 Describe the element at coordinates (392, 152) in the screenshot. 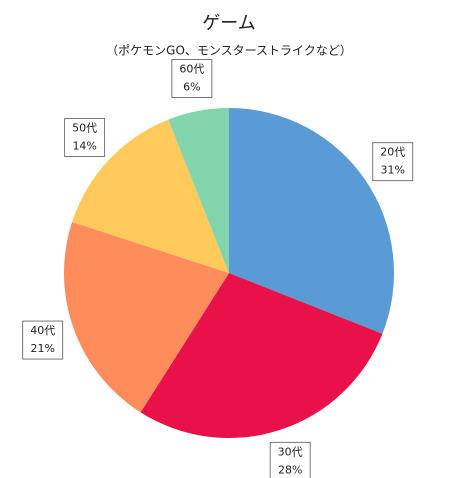

I see `category-label: 20代` at that location.